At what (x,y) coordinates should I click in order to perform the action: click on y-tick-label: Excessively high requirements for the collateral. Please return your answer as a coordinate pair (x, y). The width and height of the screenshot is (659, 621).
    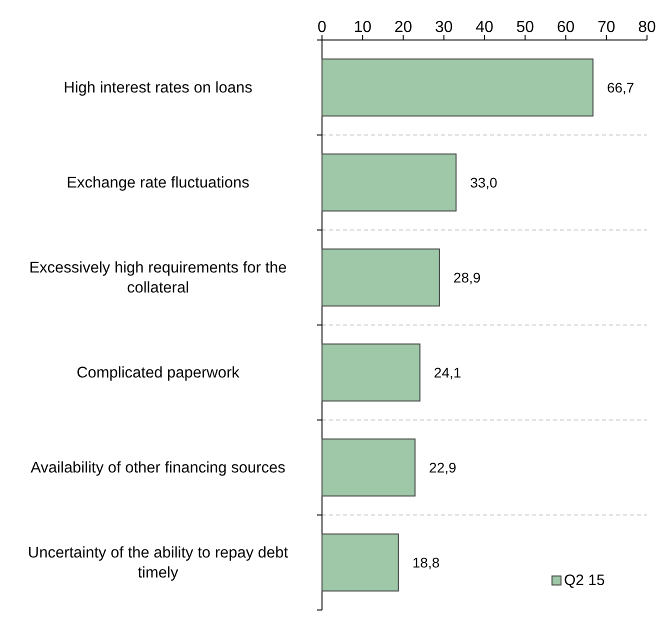
    Looking at the image, I should click on (158, 278).